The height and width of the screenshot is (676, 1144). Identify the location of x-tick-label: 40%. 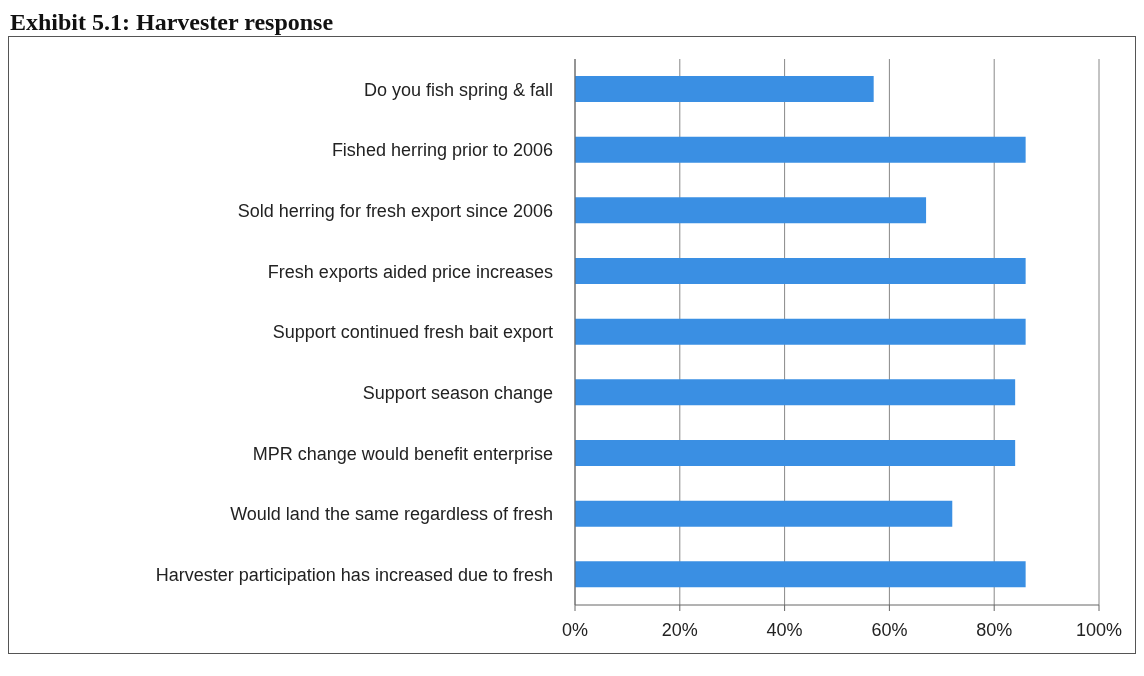
(784, 629).